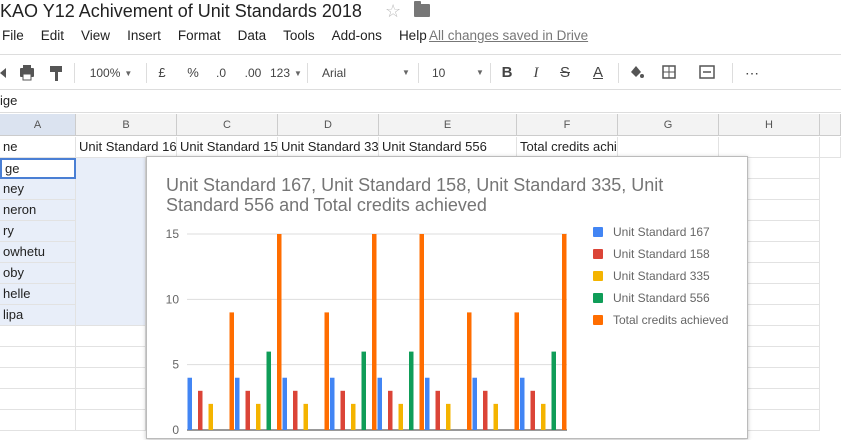 The image size is (841, 440). Describe the element at coordinates (707, 91) in the screenshot. I see `merge-cells-select: ▼` at that location.